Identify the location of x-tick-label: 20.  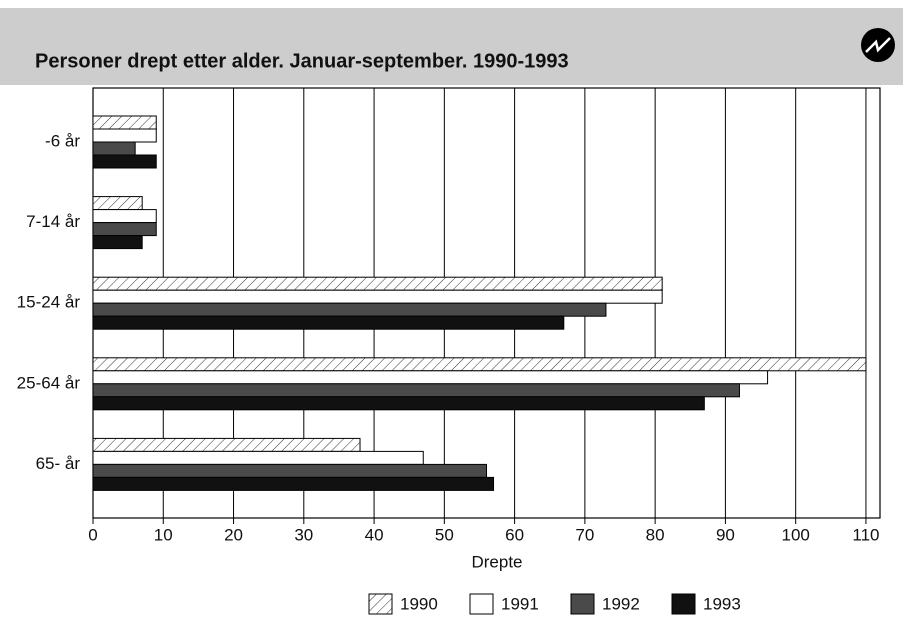
(233, 534).